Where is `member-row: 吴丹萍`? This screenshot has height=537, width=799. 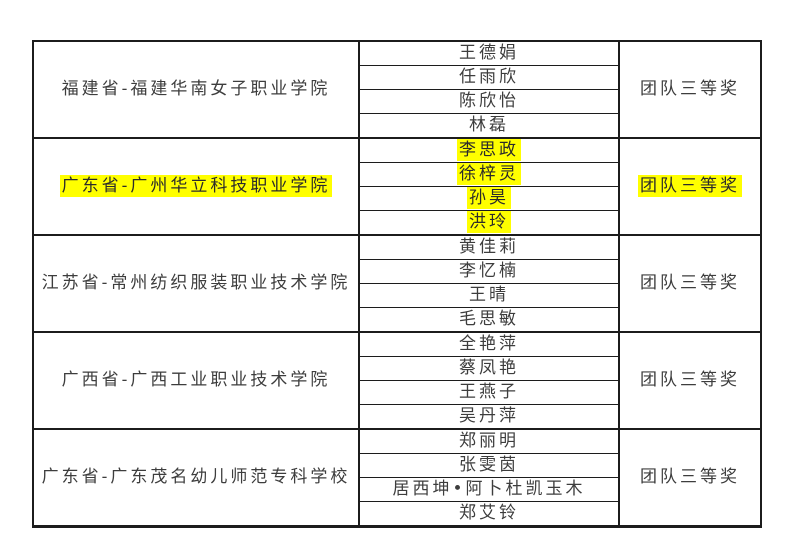
member-row: 吴丹萍 is located at coordinates (397, 417).